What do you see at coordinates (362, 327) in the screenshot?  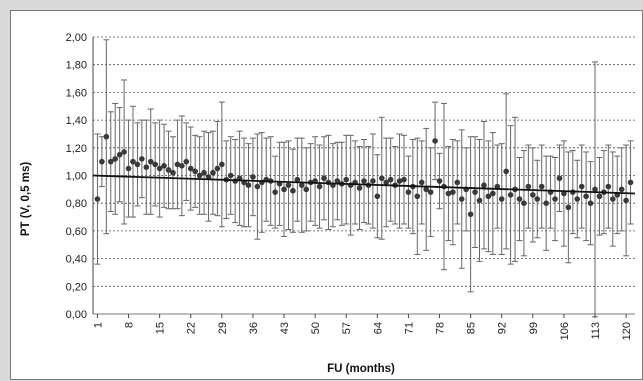 I see `x-axis-ticks: 1 8 15 22 29 36 43 50 57 64 71 78 85 92 99 106 113 120` at bounding box center [362, 327].